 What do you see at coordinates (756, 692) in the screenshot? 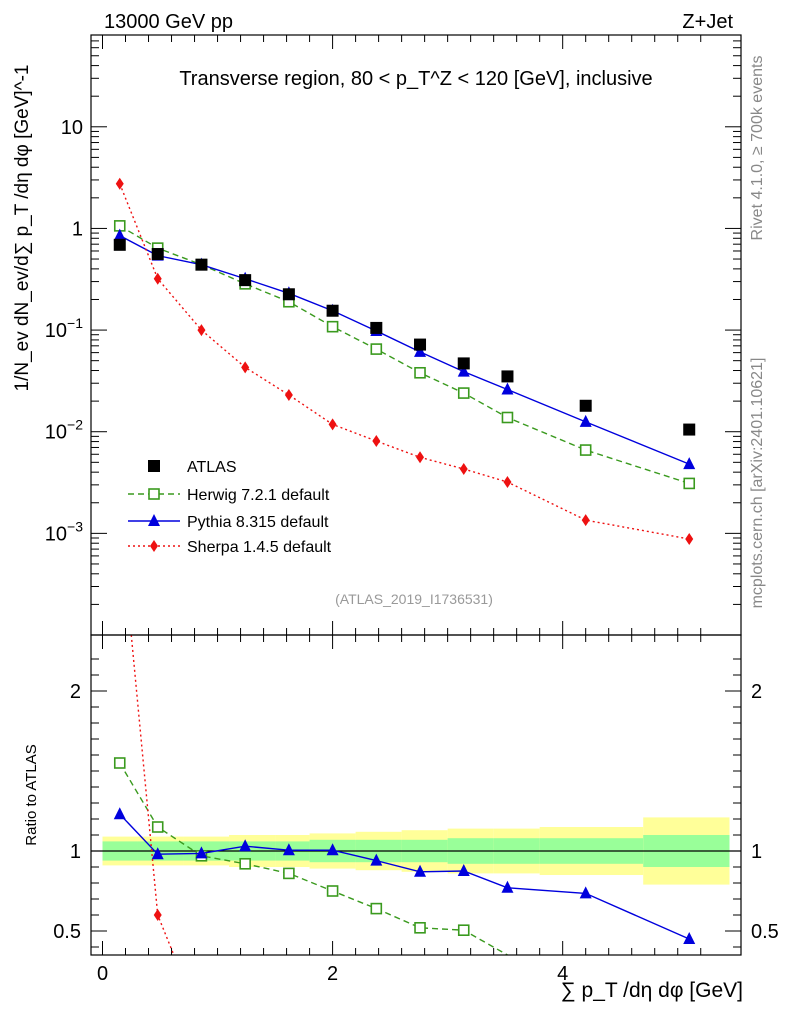
I see `ratio-y-tick-label-right: 2` at bounding box center [756, 692].